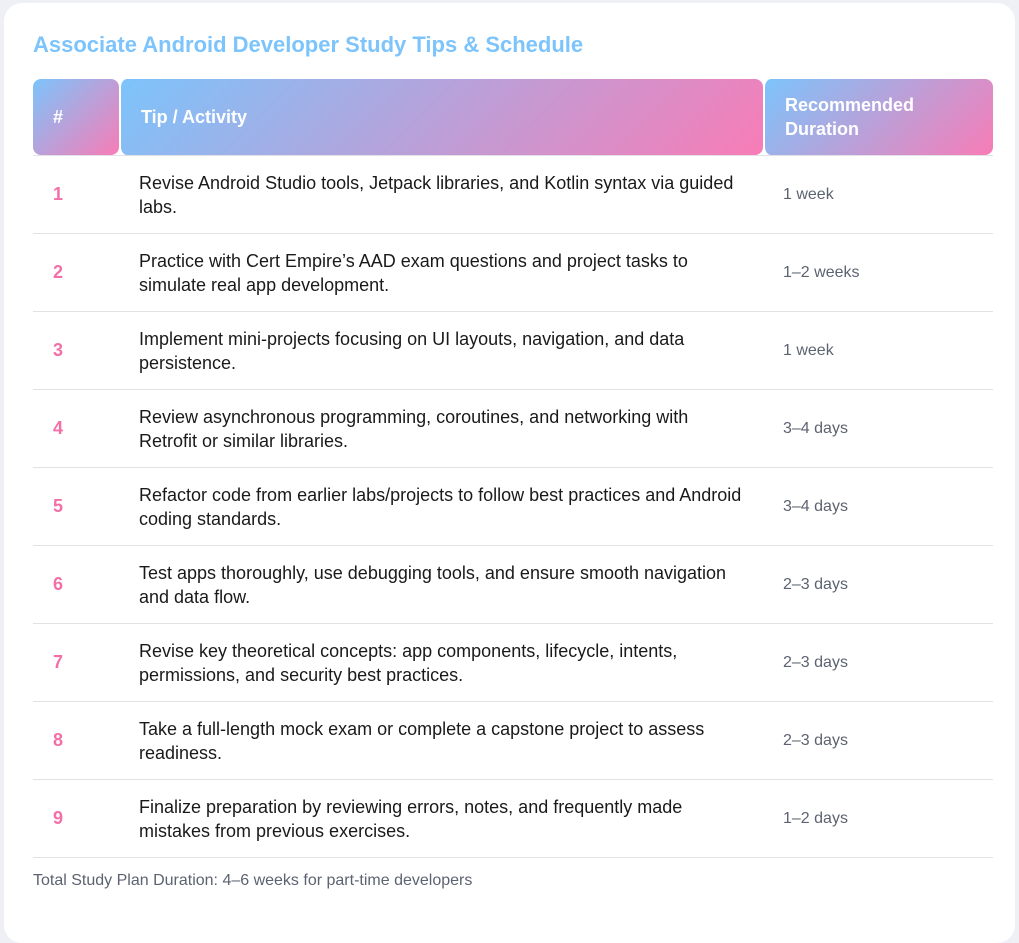  What do you see at coordinates (878, 117) in the screenshot?
I see `column-header-duration: Recommended Duration` at bounding box center [878, 117].